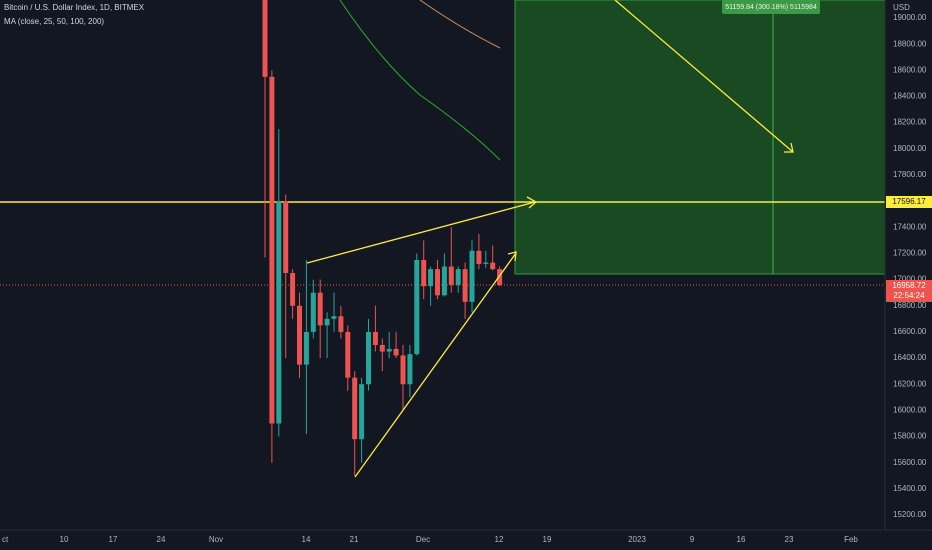 The width and height of the screenshot is (932, 550). I want to click on price-tick-label: 18600.00, so click(910, 69).